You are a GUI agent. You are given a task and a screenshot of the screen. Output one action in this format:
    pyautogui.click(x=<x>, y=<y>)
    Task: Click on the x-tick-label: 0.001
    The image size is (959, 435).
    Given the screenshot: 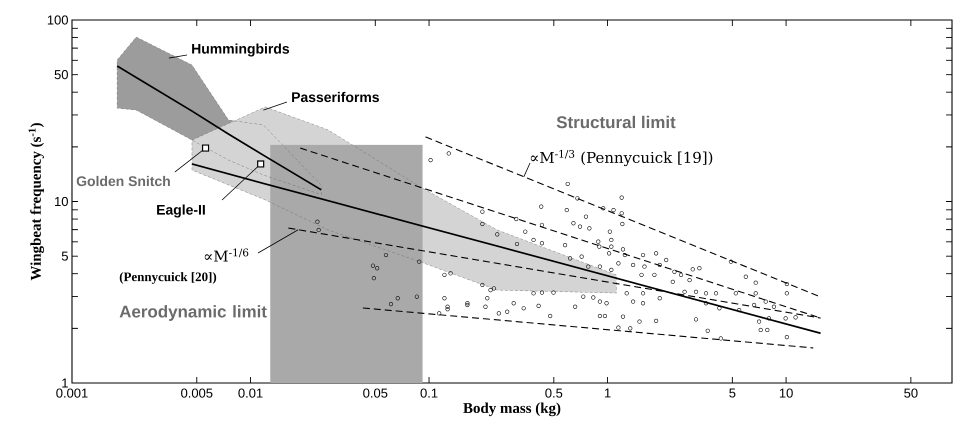 What is the action you would take?
    pyautogui.click(x=72, y=393)
    